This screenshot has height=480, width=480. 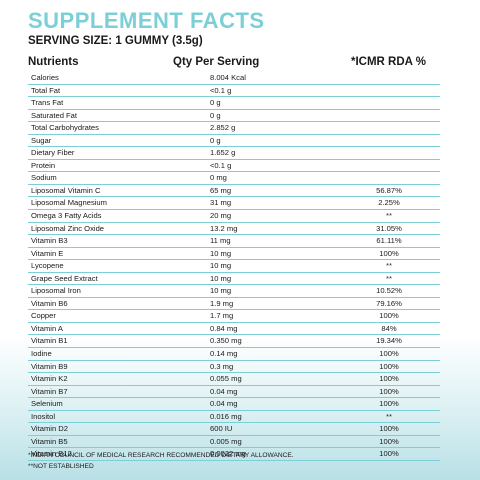 I want to click on nutrient-qty: 0.14 mg, so click(x=224, y=354).